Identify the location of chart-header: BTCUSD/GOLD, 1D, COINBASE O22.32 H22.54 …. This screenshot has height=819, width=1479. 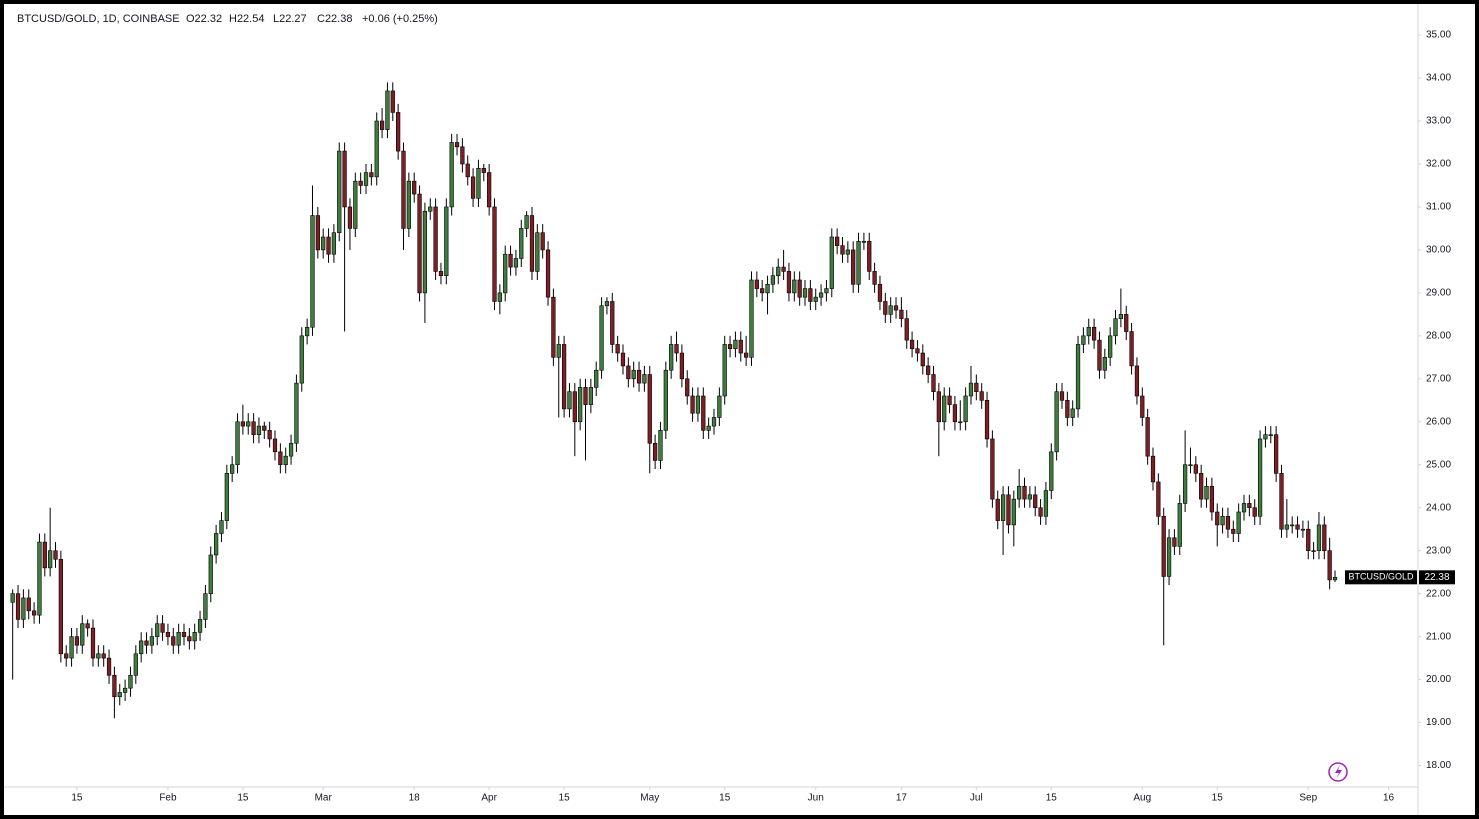
(227, 19).